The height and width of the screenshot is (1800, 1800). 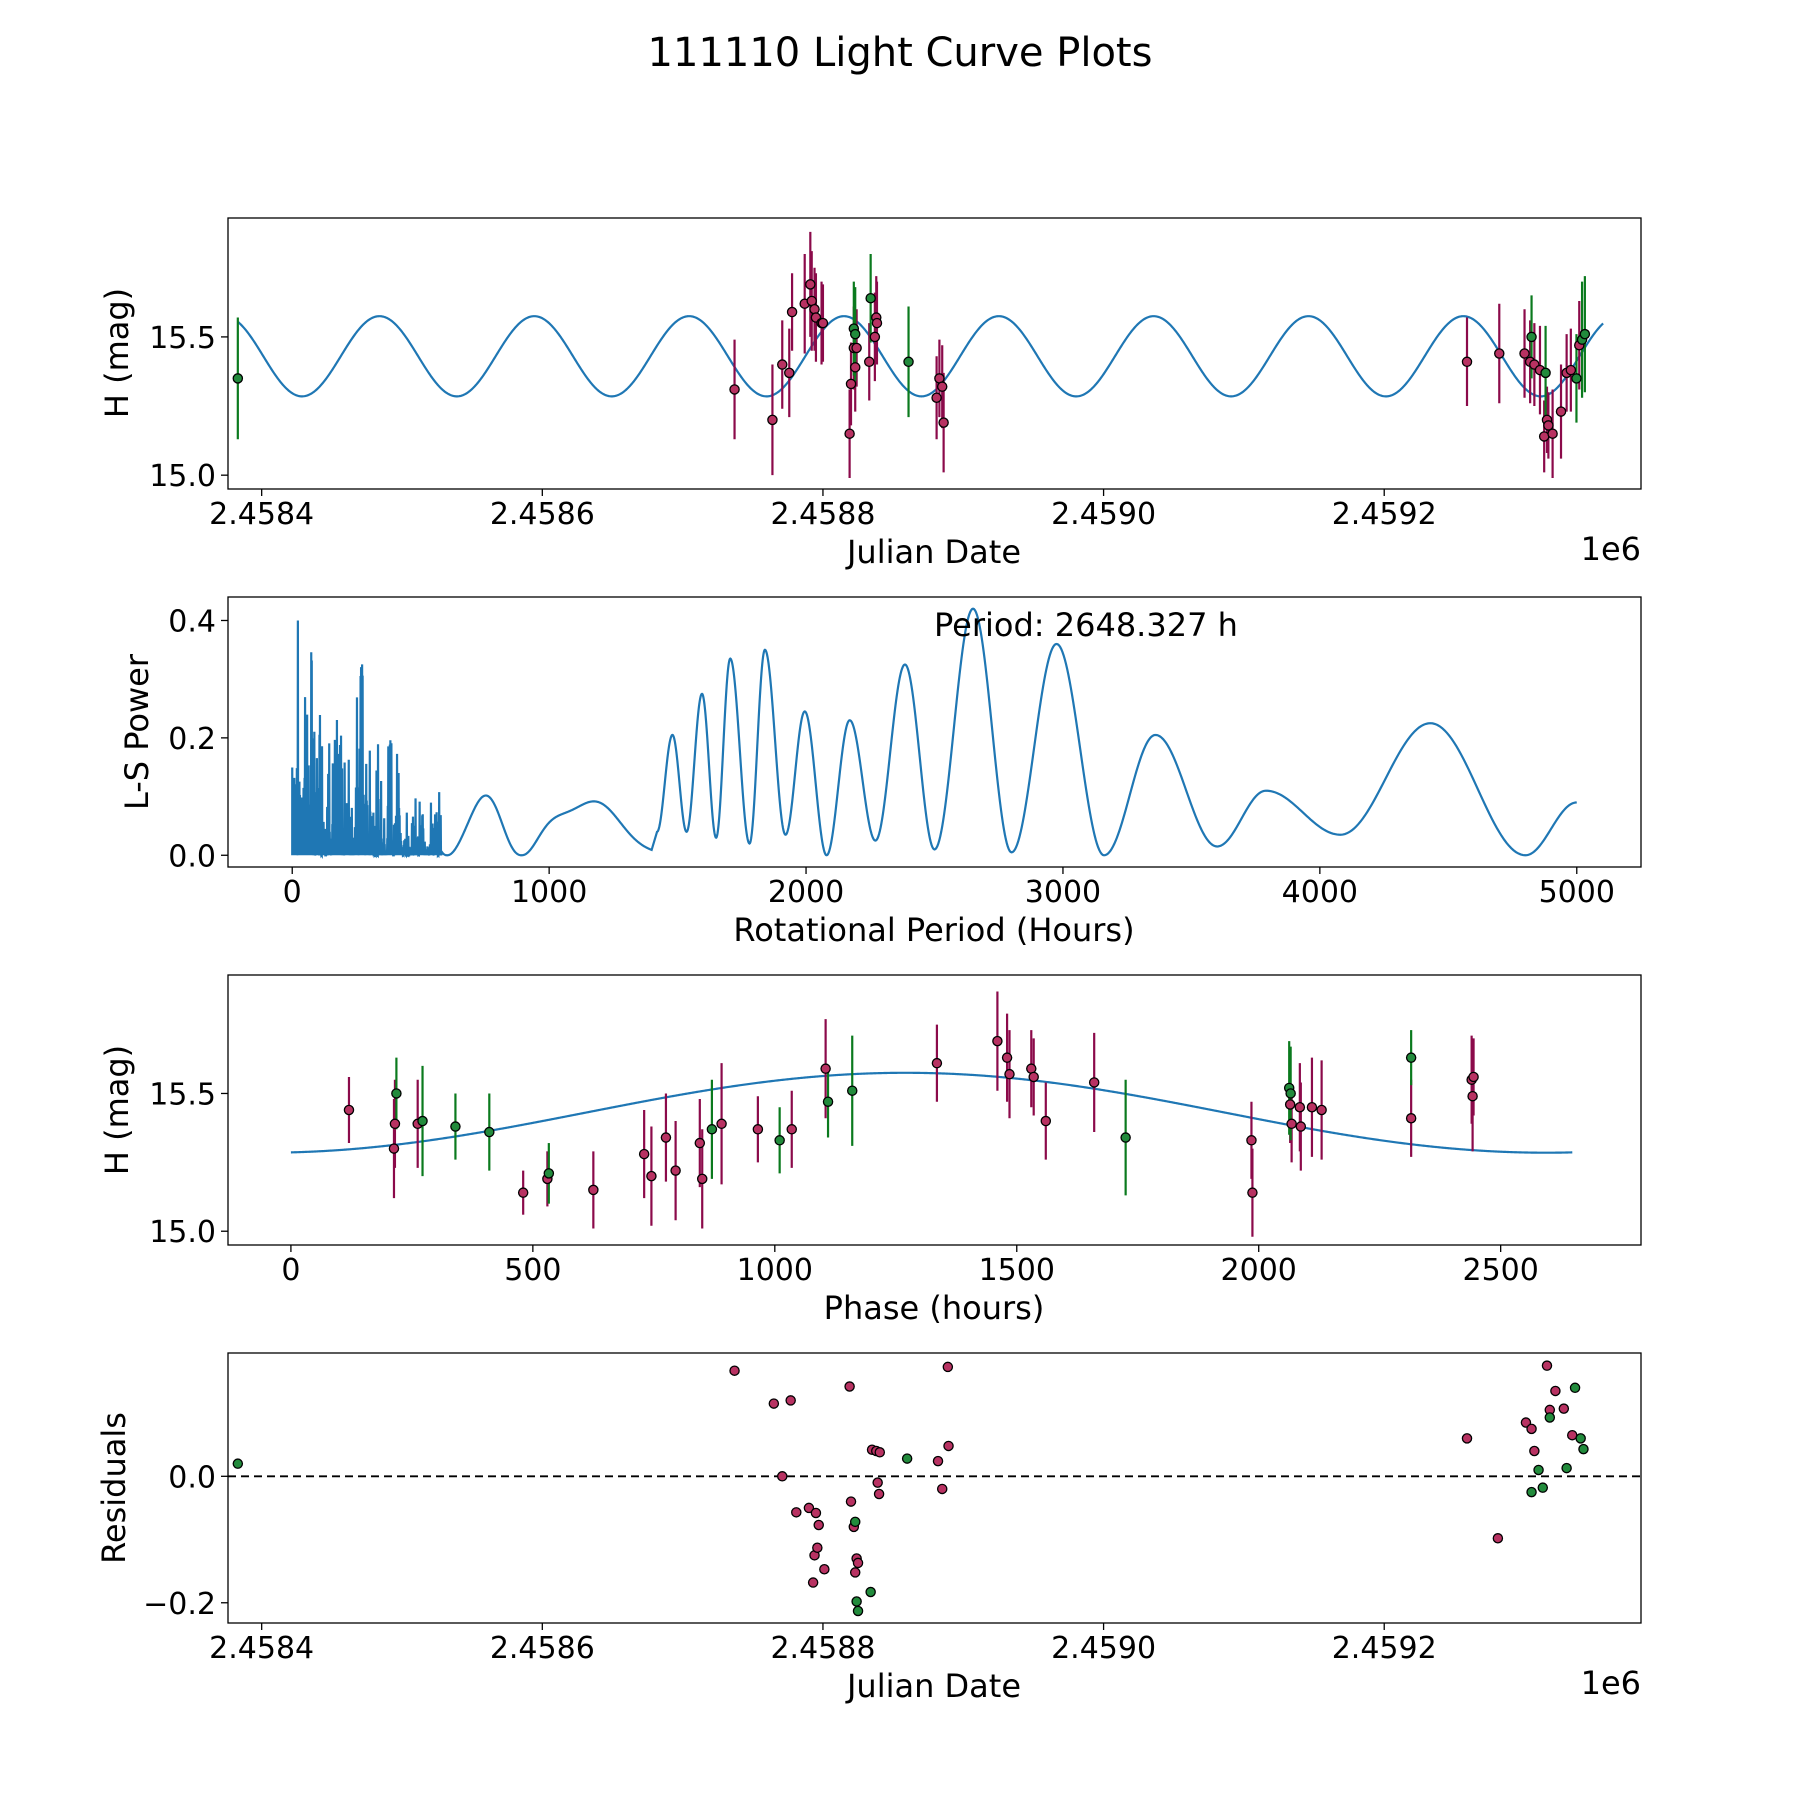 What do you see at coordinates (182, 1094) in the screenshot?
I see `phase-ytick-label: 15.5` at bounding box center [182, 1094].